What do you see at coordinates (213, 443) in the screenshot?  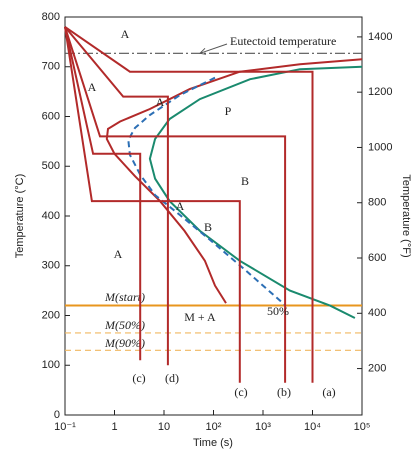 I see `x-axis-label: Time (s)` at bounding box center [213, 443].